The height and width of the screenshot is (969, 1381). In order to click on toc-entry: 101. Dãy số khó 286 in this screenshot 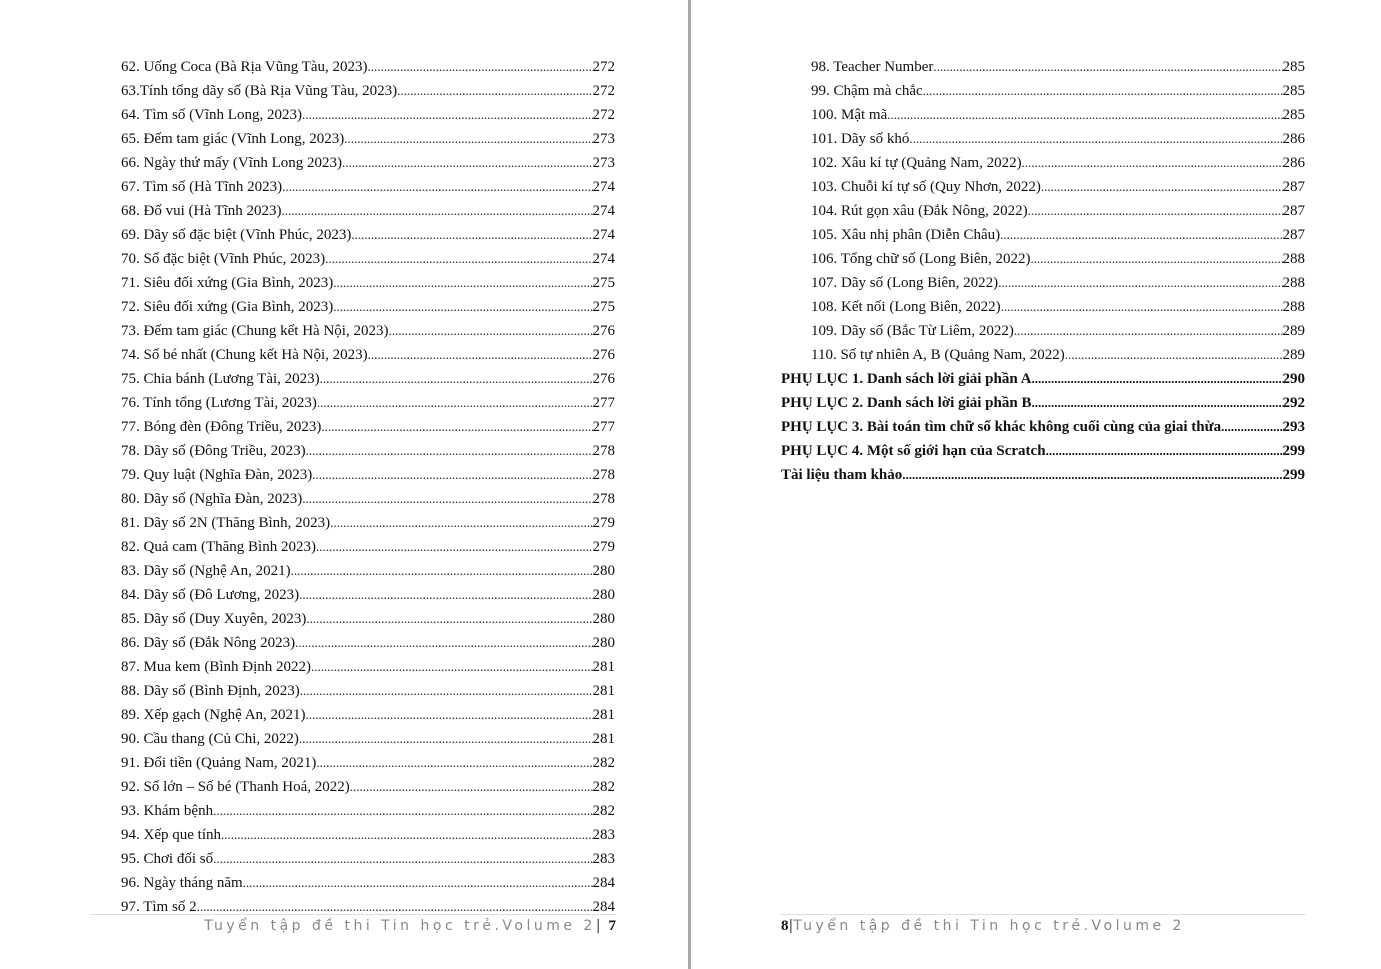, I will do `click(1043, 139)`.